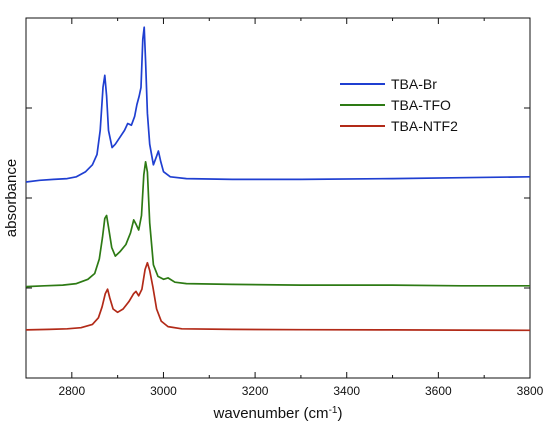 This screenshot has height=430, width=550. I want to click on x-tick-label: 2800, so click(71, 391).